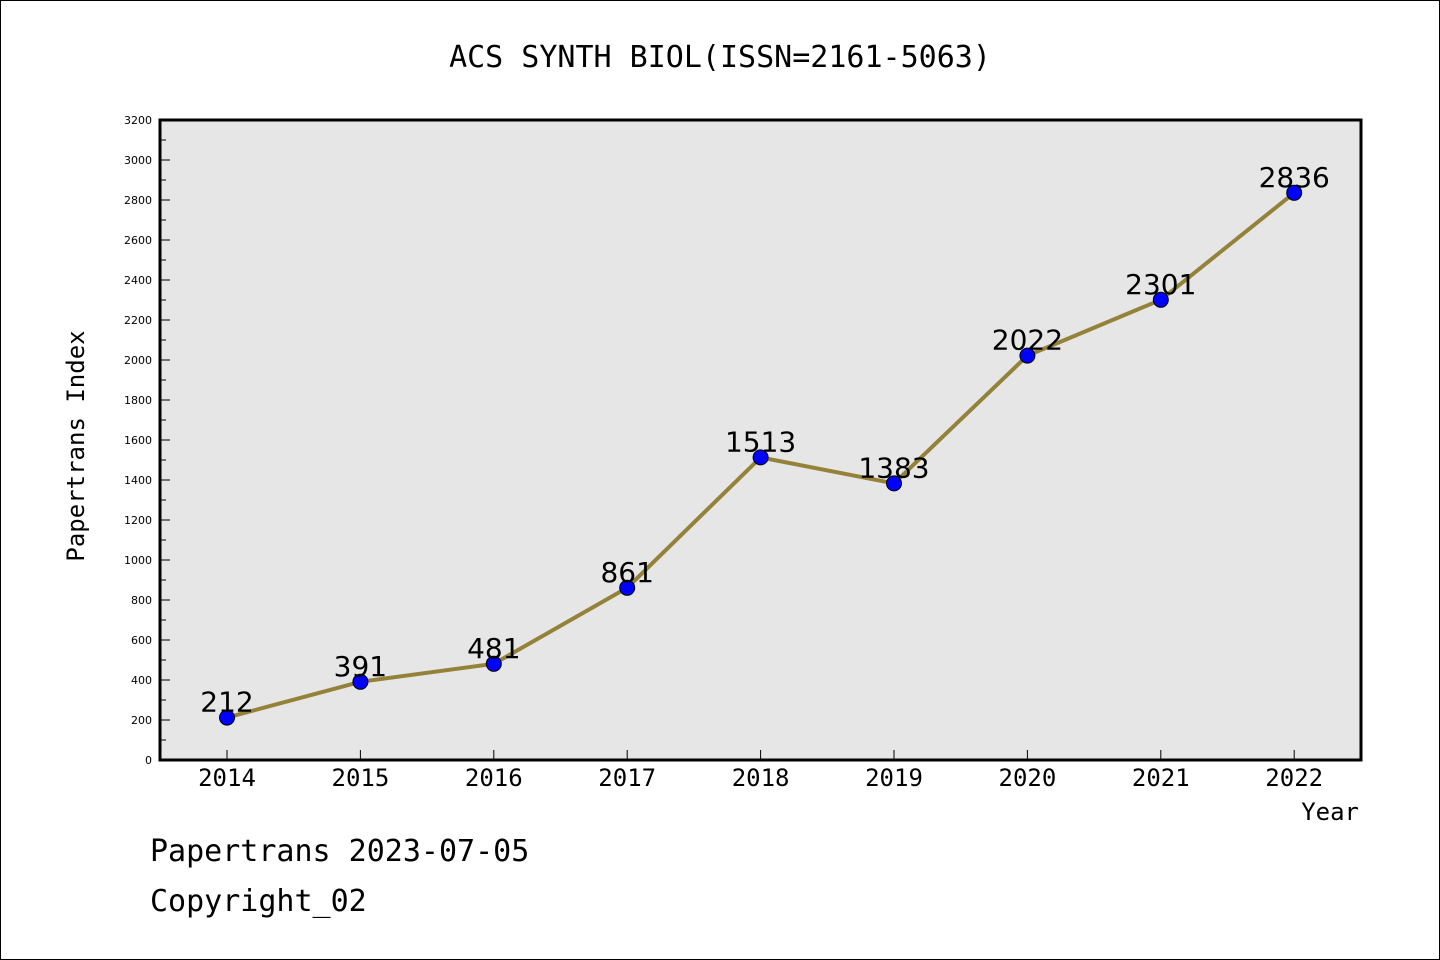  What do you see at coordinates (1294, 778) in the screenshot?
I see `x-tick-label-2022: 2022` at bounding box center [1294, 778].